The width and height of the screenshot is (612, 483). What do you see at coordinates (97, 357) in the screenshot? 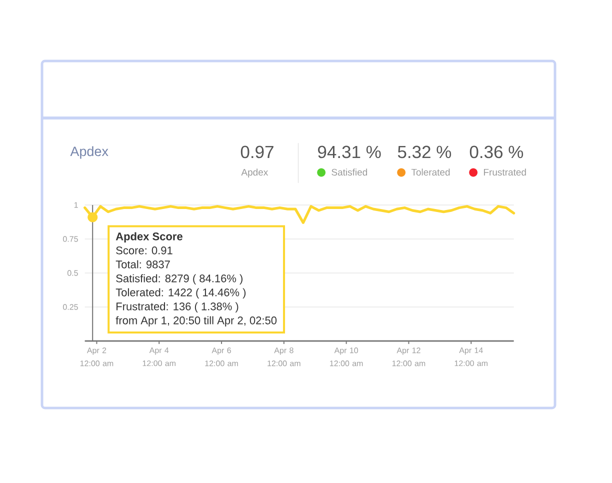
I see `x-tick-label: Apr 2 12:00 am` at bounding box center [97, 357].